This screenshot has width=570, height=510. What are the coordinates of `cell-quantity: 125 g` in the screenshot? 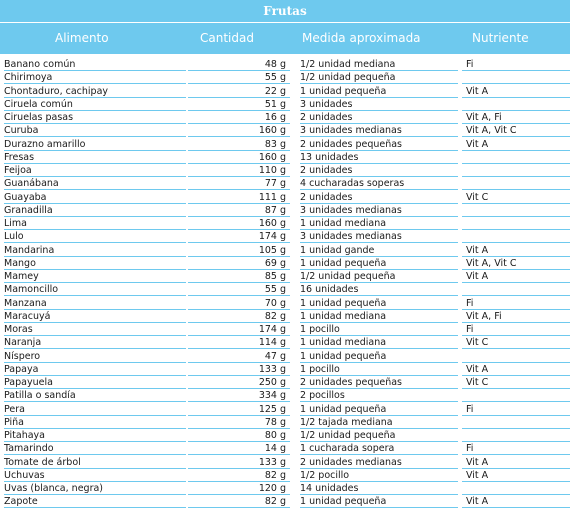 It's located at (239, 409).